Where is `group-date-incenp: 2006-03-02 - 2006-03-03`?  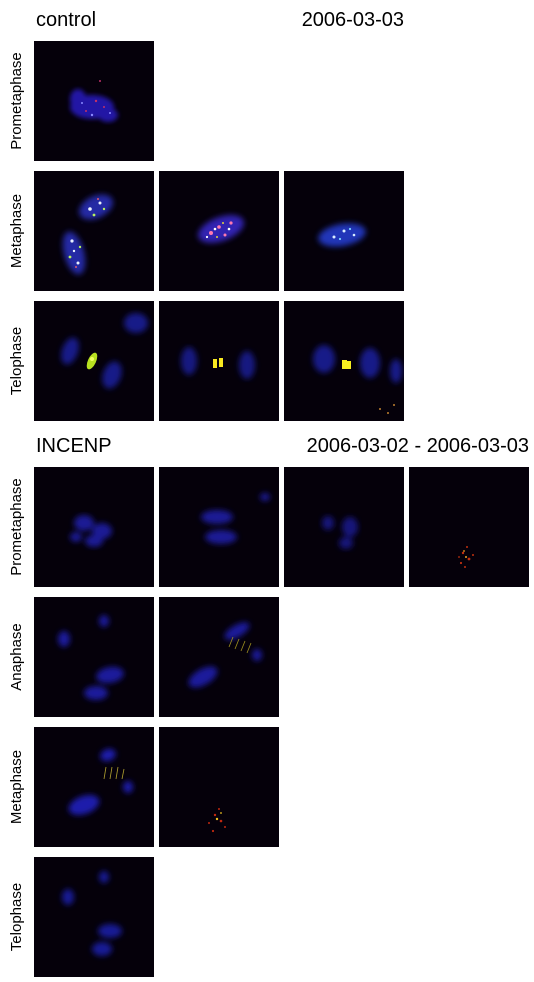 group-date-incenp: 2006-03-02 - 2006-03-03 is located at coordinates (417, 446).